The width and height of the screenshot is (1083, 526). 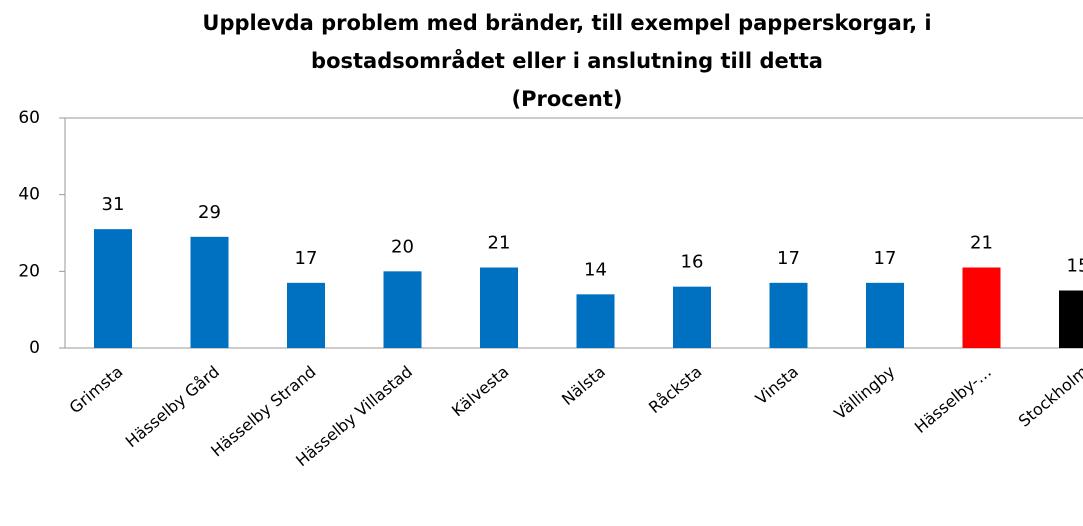 What do you see at coordinates (566, 99) in the screenshot?
I see `chart-title: (Procent)` at bounding box center [566, 99].